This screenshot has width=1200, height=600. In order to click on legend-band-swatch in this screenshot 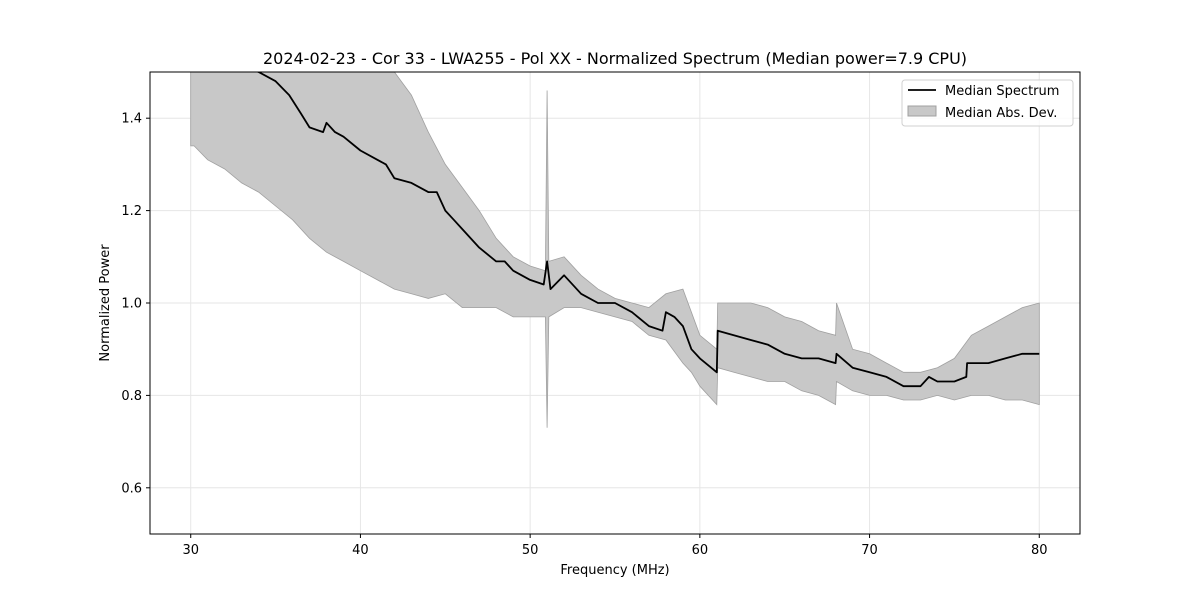, I will do `click(922, 111)`.